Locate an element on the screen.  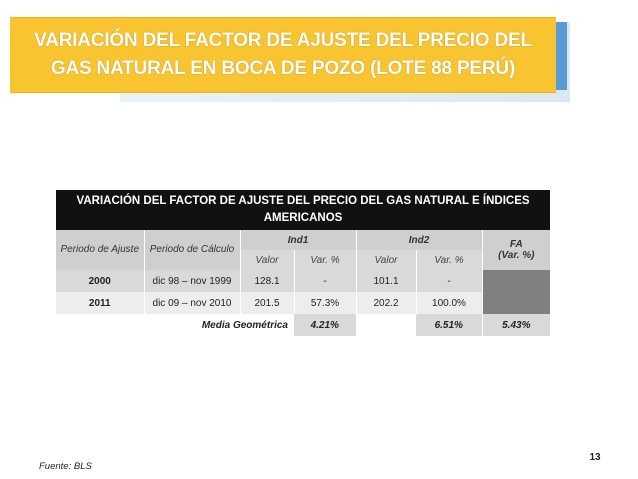
table-footer-row: Media Geométrica 4.21% 6.51% 5.43% is located at coordinates (303, 325).